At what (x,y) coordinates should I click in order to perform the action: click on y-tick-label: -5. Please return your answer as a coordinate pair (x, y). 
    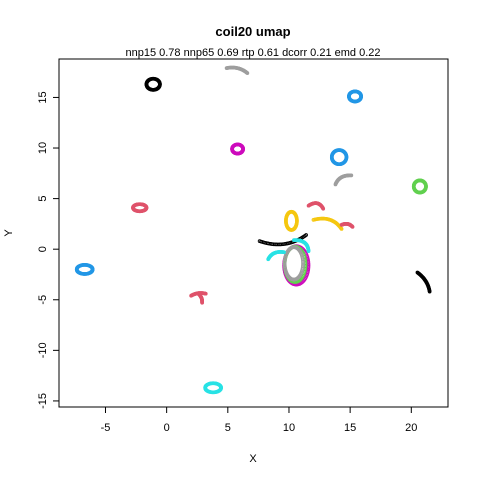
    Looking at the image, I should click on (43, 300).